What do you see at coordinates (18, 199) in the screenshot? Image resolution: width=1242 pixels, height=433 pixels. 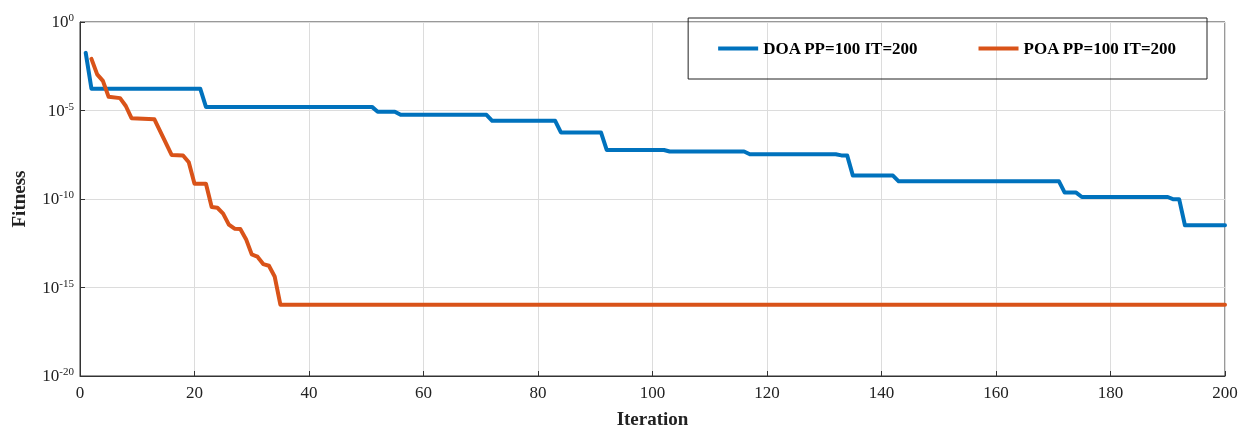 I see `y-axis-title: Fitness` at bounding box center [18, 199].